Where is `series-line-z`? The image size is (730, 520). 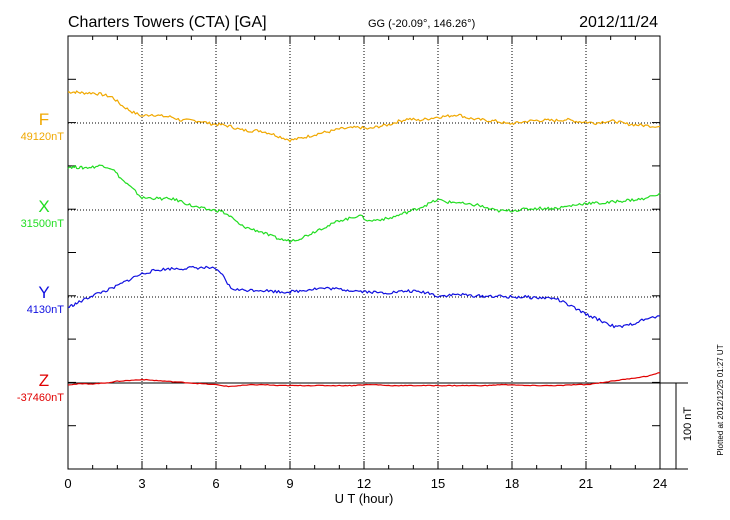
series-line-z is located at coordinates (364, 380).